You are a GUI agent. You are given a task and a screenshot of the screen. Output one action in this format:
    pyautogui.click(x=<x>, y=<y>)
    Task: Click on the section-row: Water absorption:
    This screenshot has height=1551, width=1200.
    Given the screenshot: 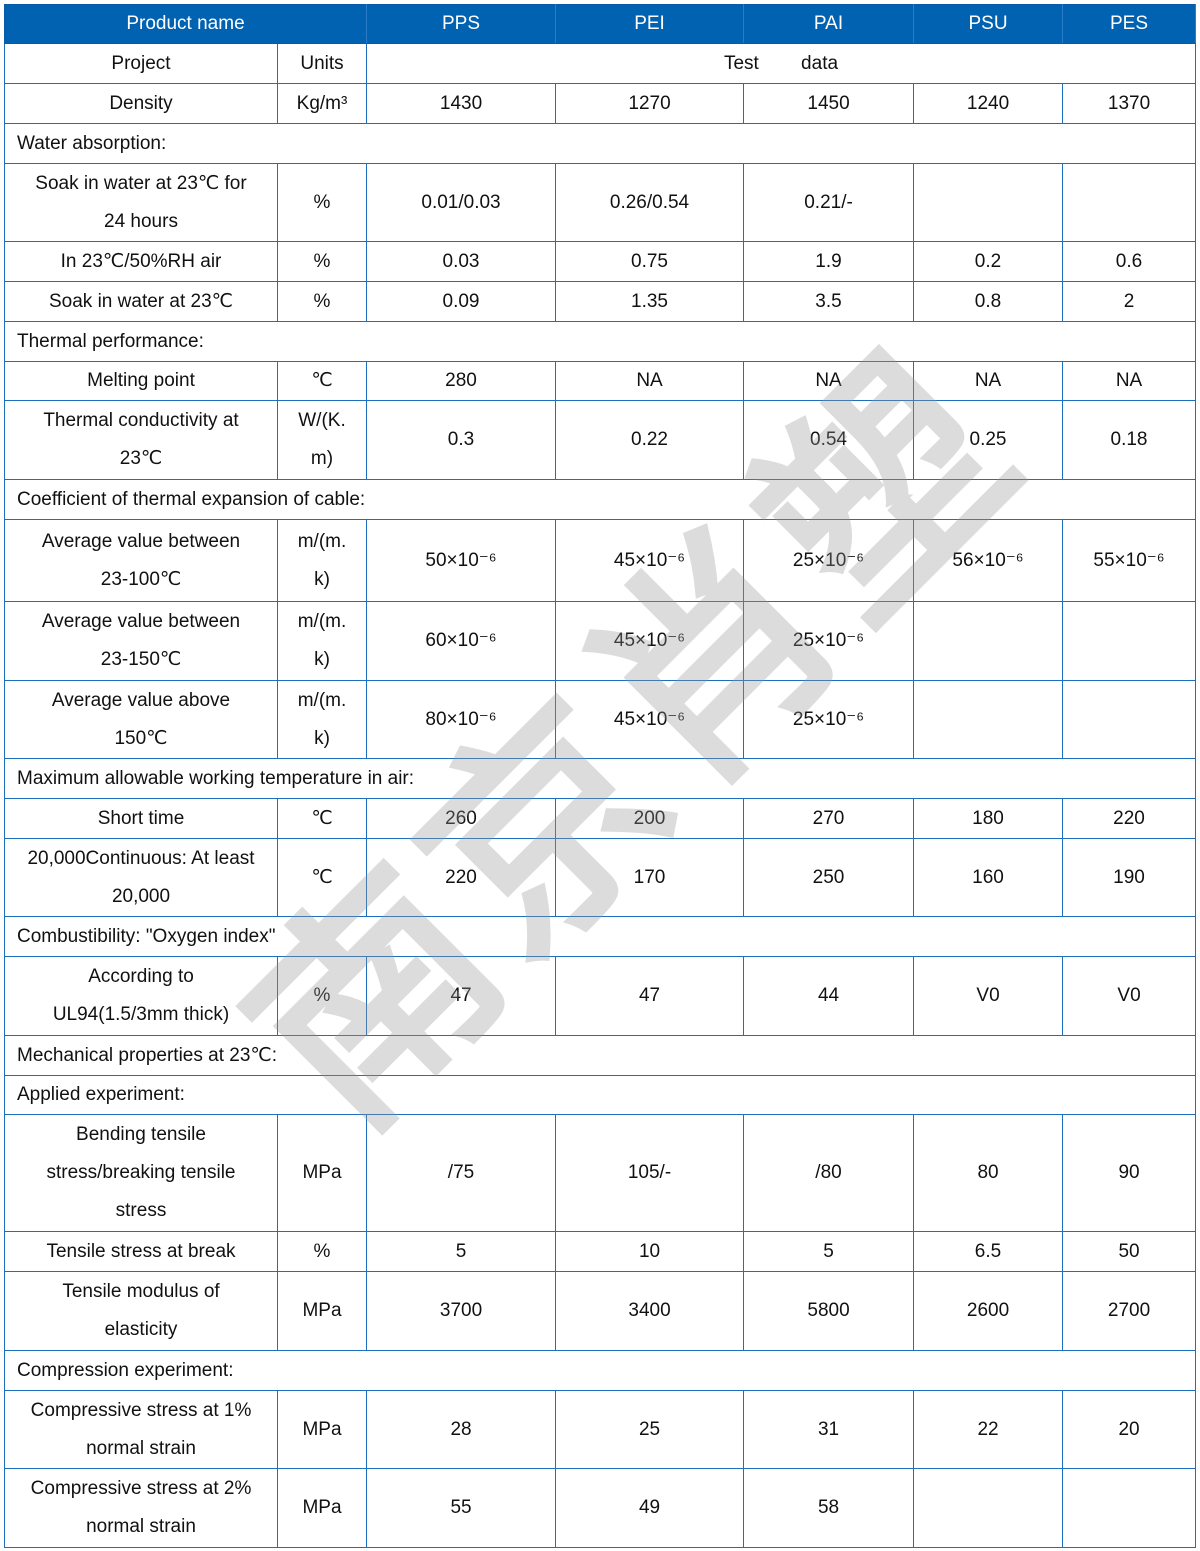 What is the action you would take?
    pyautogui.click(x=600, y=143)
    